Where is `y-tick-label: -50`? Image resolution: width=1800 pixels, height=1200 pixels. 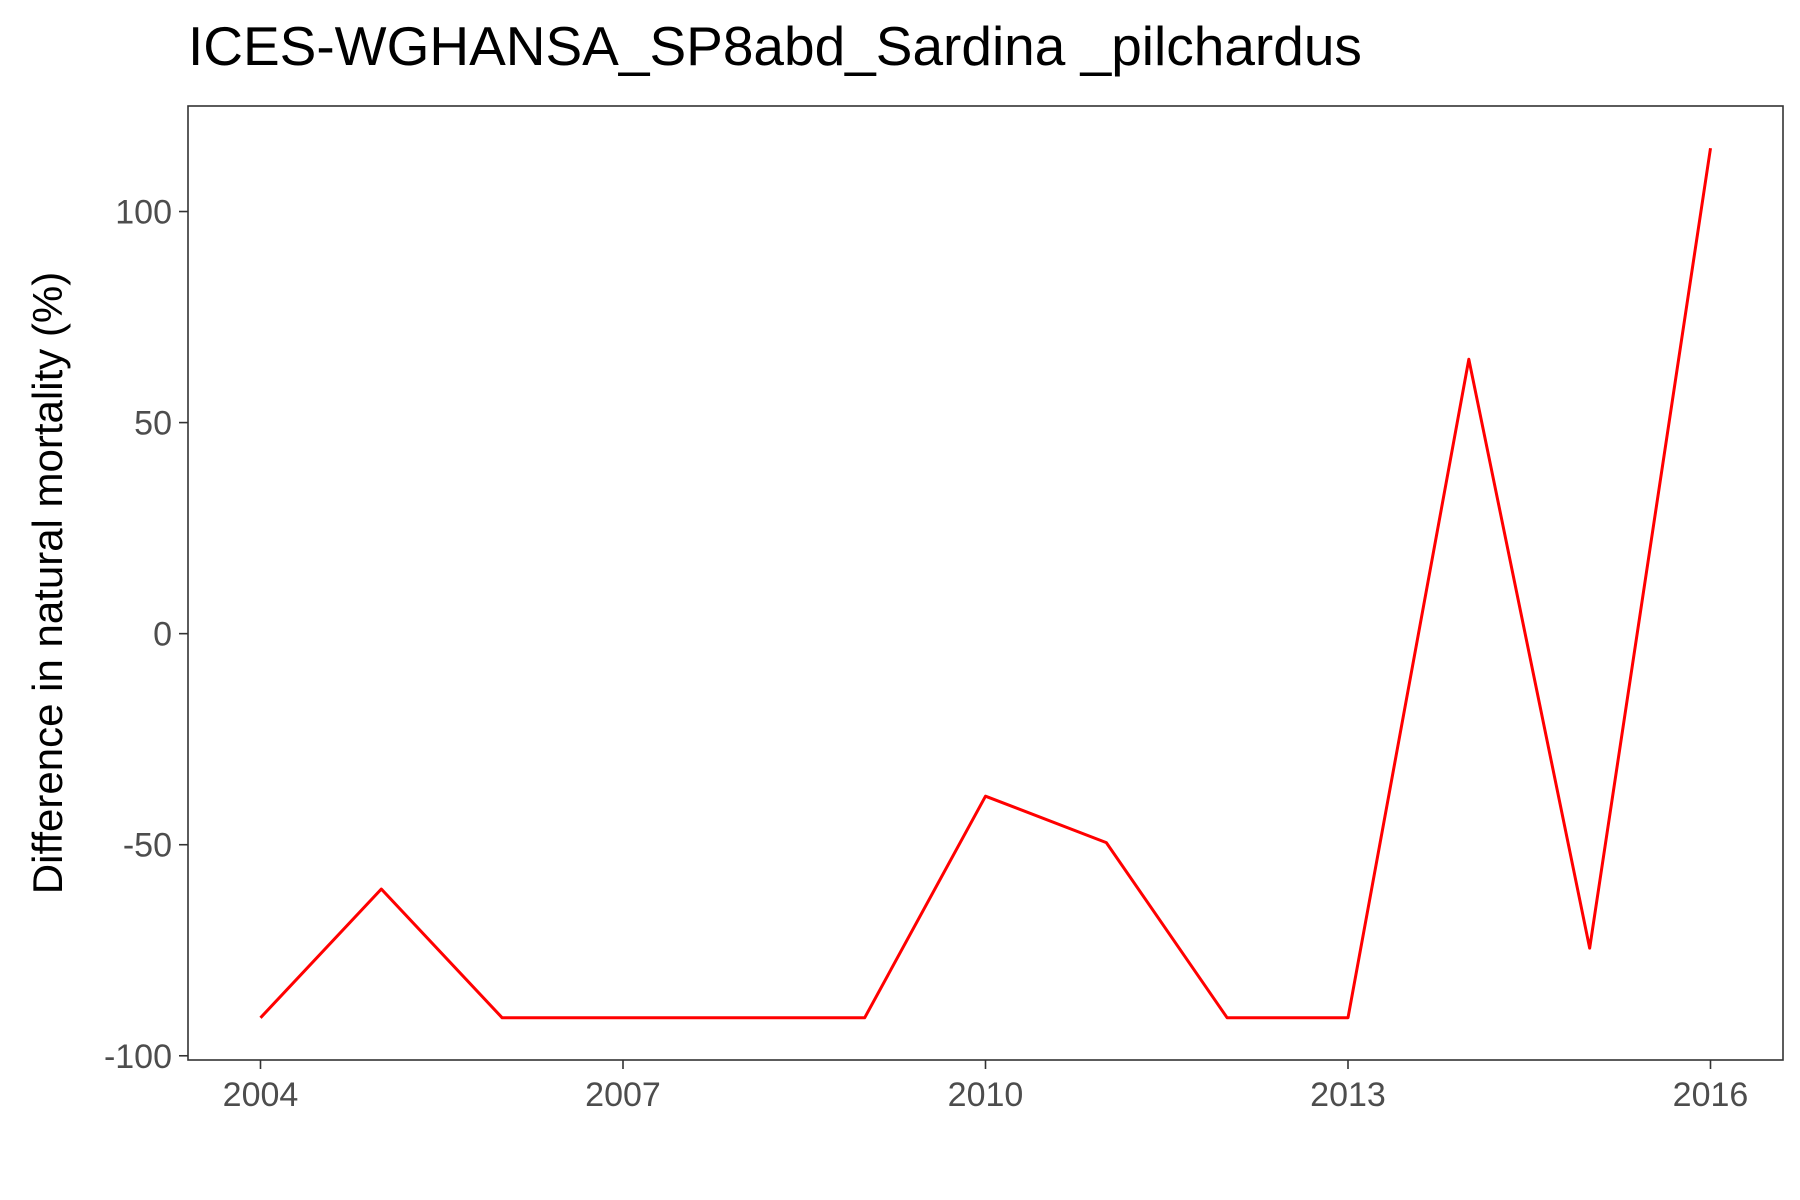
y-tick-label: -50 is located at coordinates (147, 846).